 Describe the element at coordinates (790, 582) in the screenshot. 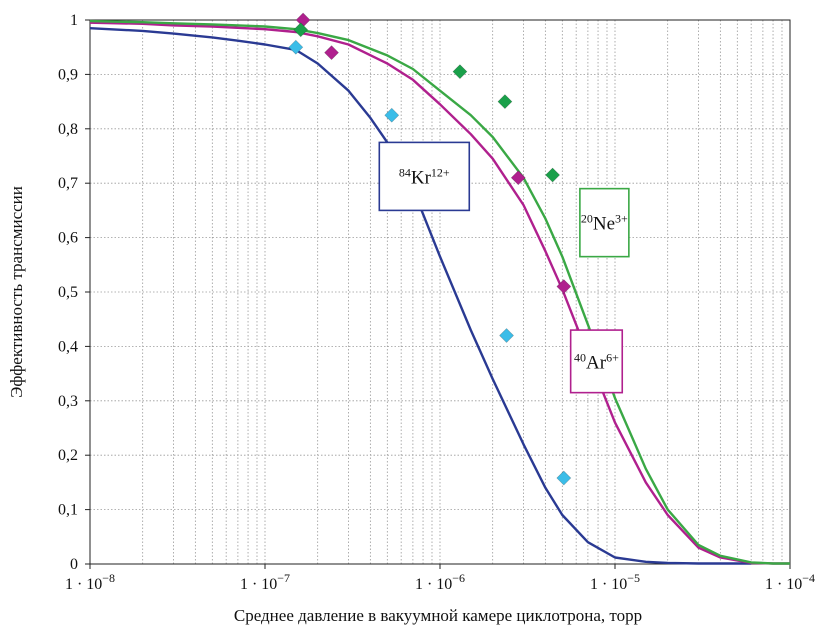

I see `x-tick-label: 1 · 10⁻⁴` at that location.